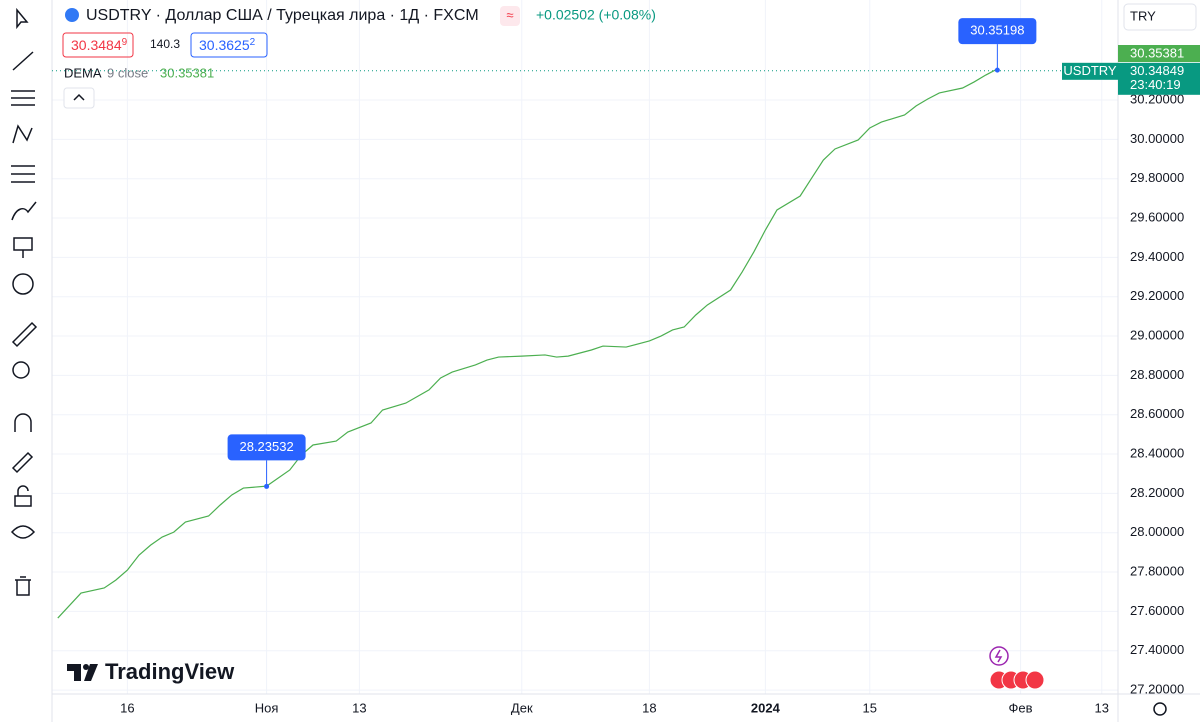 The height and width of the screenshot is (722, 1200). What do you see at coordinates (1160, 709) in the screenshot?
I see `settings-button` at bounding box center [1160, 709].